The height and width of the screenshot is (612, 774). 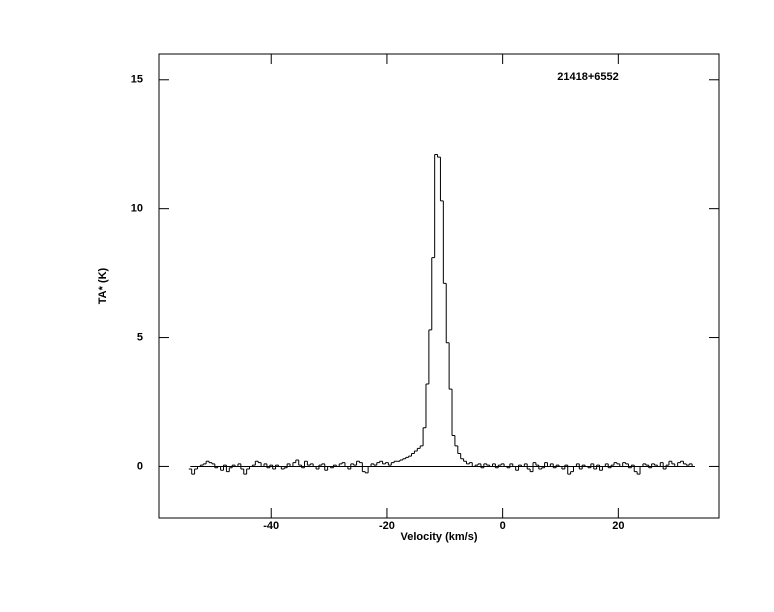 What do you see at coordinates (438, 537) in the screenshot?
I see `x-axis-label: Velocity (km/s)` at bounding box center [438, 537].